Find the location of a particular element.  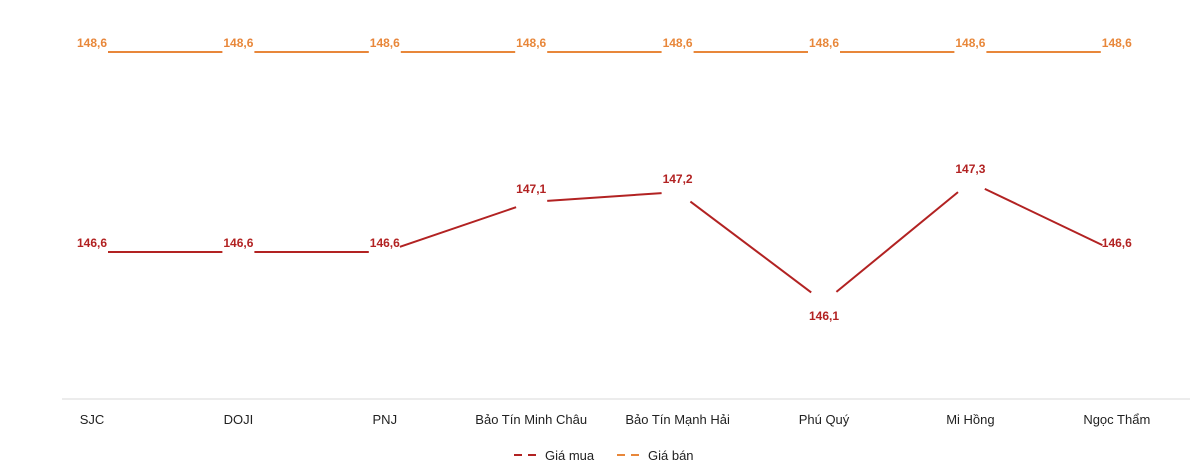

x-tick-label: Ngọc Thẩm is located at coordinates (1116, 419).